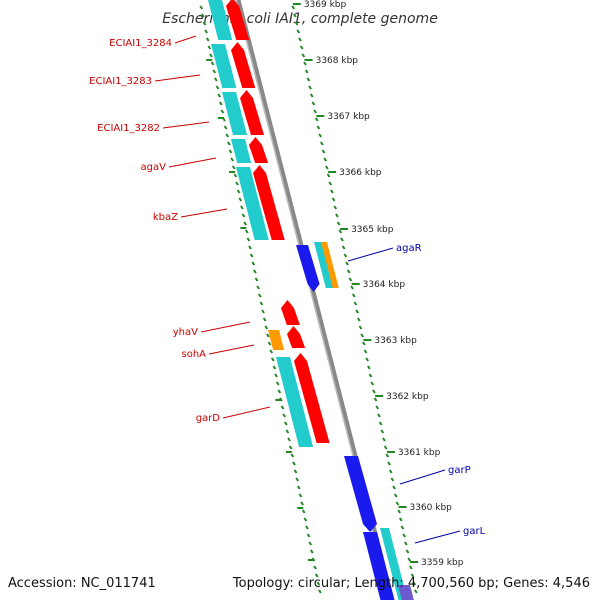  What do you see at coordinates (325, 5) in the screenshot?
I see `tick-label: 3369 kbp` at bounding box center [325, 5].